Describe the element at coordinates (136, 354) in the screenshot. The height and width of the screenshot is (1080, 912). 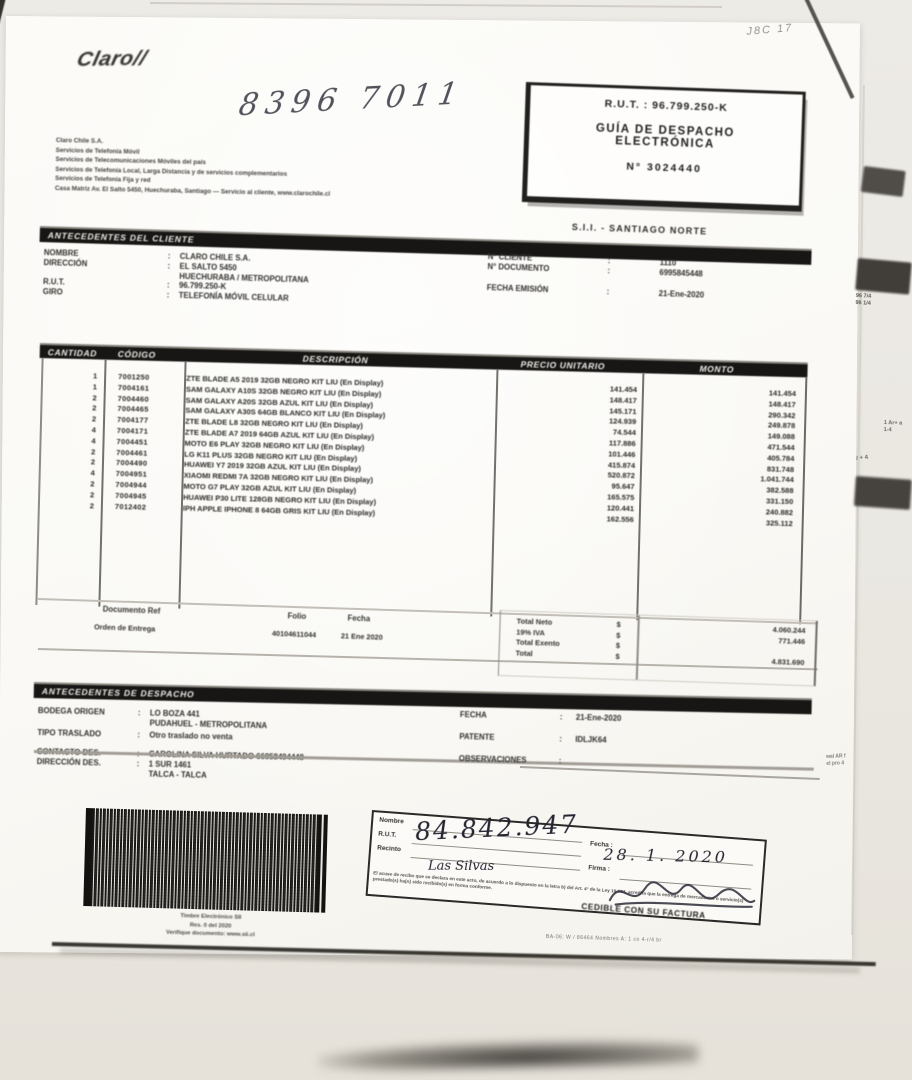
I see `col-header-codigo: CÓDIGO` at that location.